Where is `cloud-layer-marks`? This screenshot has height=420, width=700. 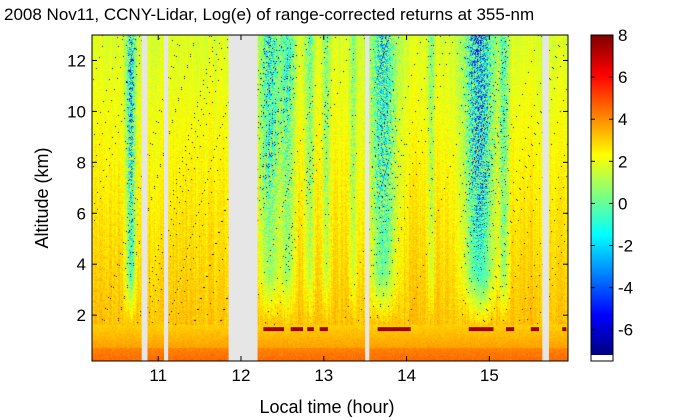
cloud-layer-marks is located at coordinates (415, 329).